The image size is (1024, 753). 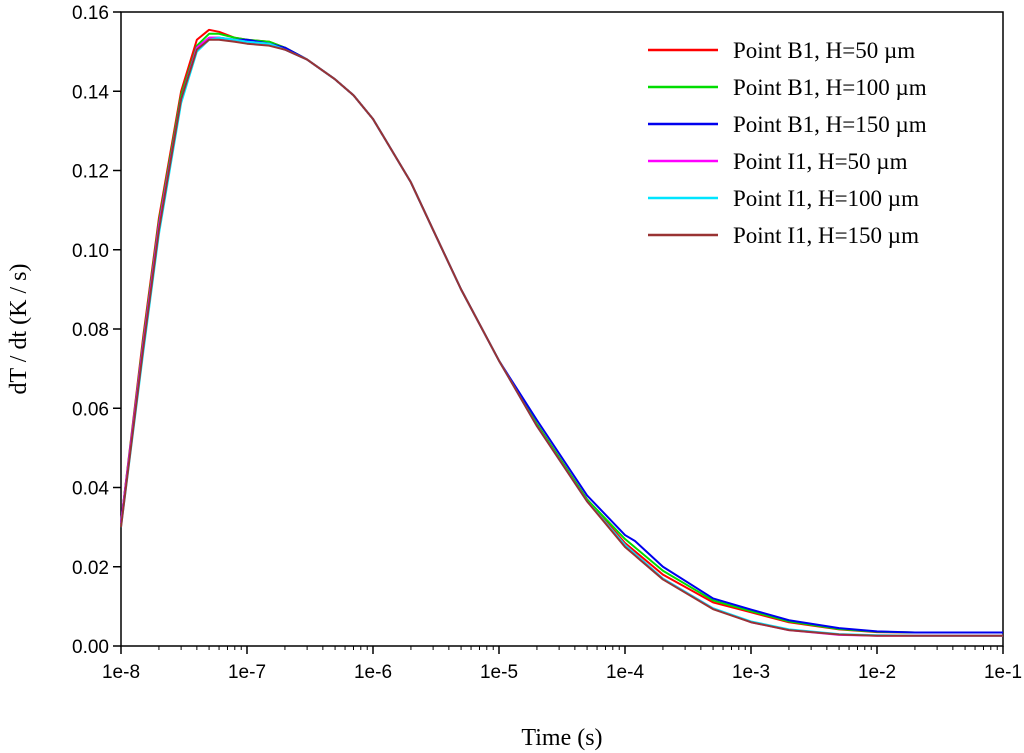 What do you see at coordinates (826, 235) in the screenshot?
I see `legend-label: Point I1, H=150 µm` at bounding box center [826, 235].